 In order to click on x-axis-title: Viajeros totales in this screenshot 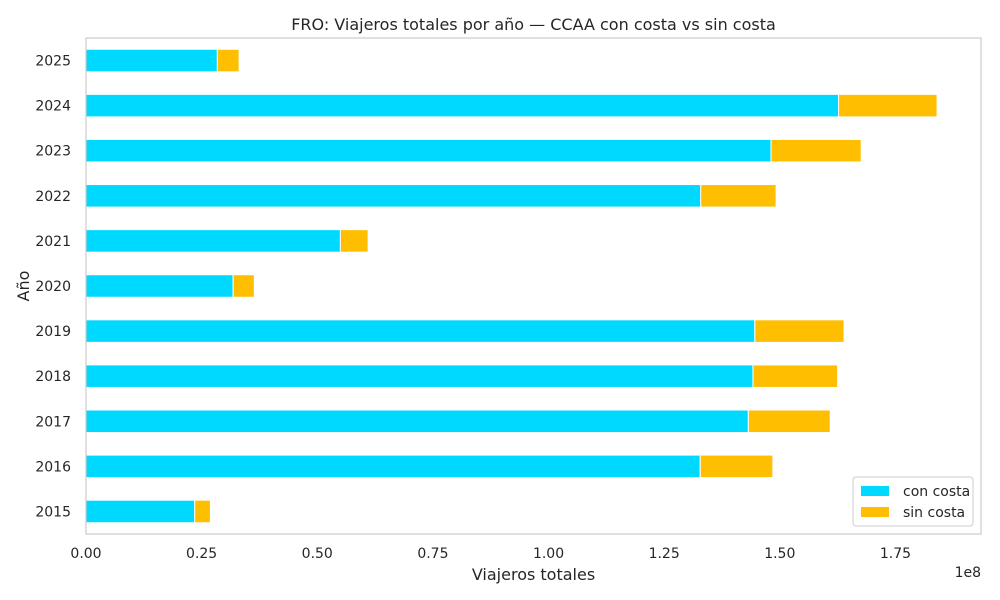, I will do `click(533, 574)`.